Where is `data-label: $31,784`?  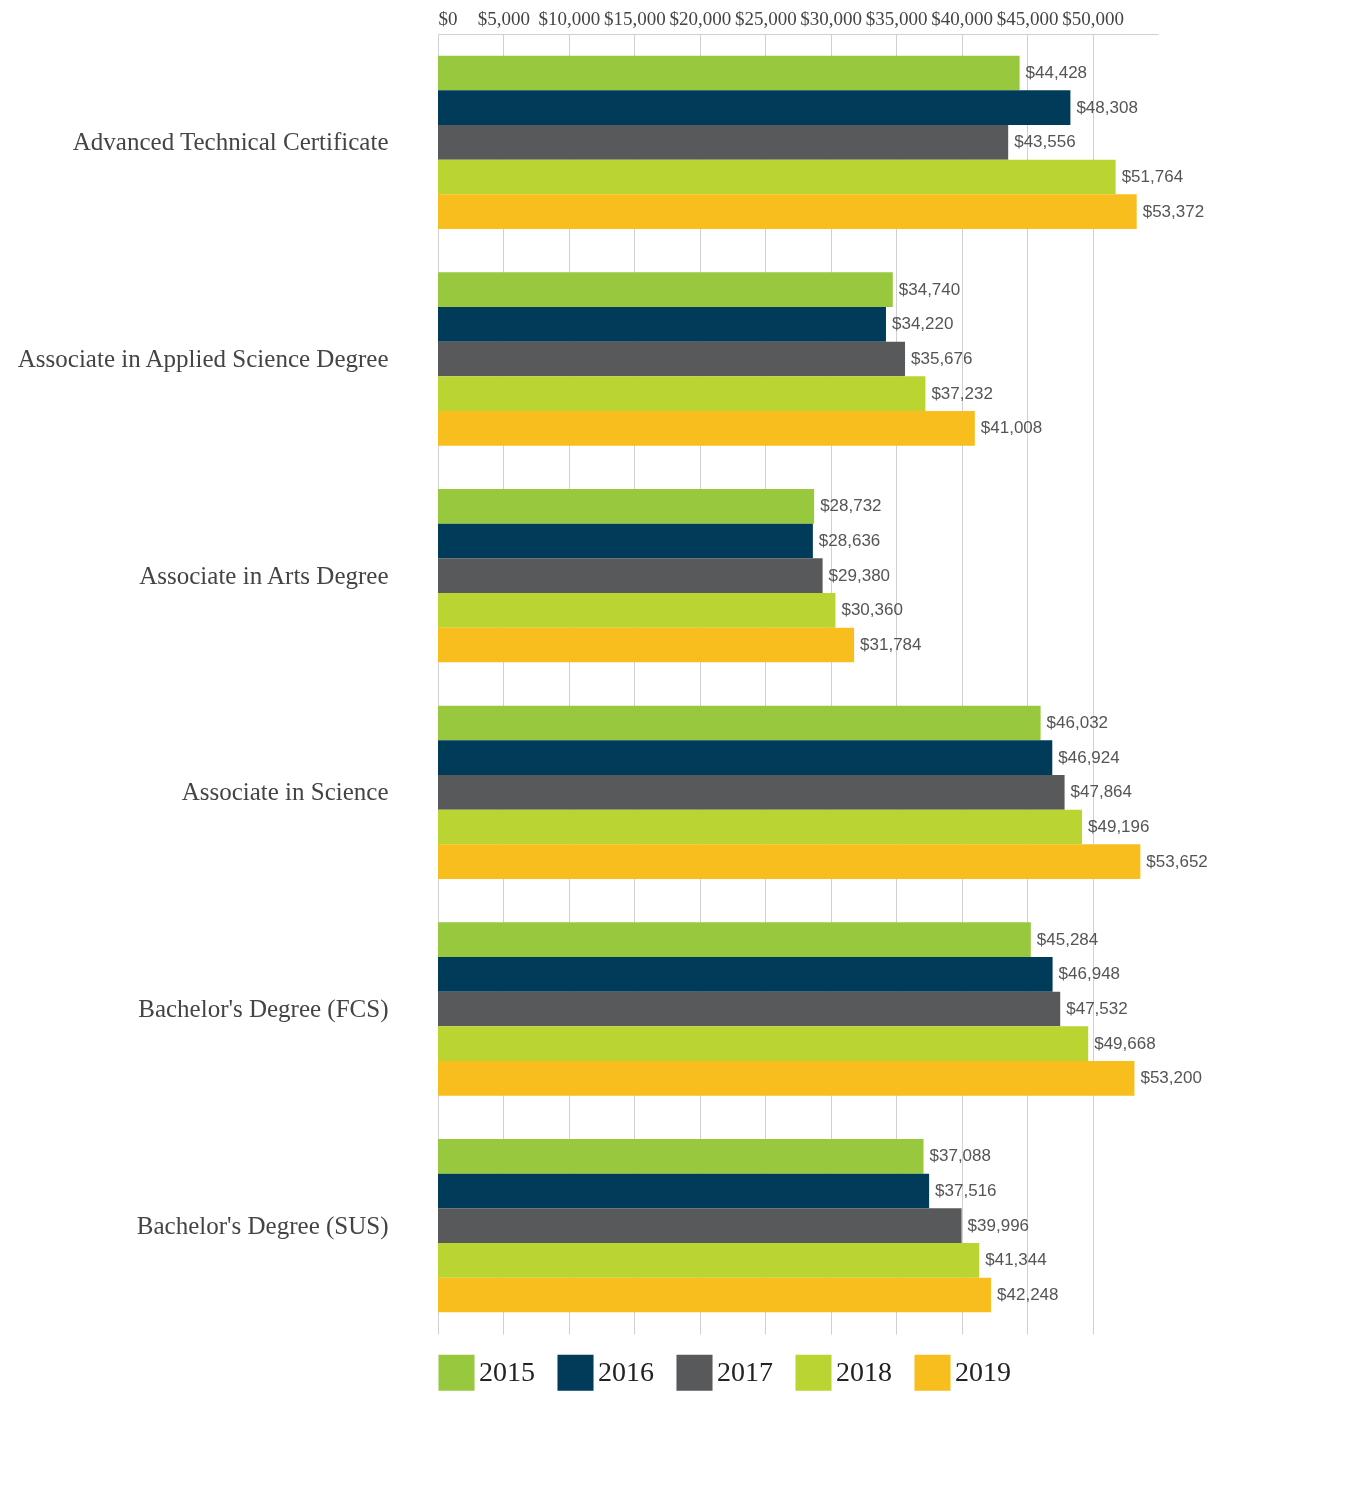
data-label: $31,784 is located at coordinates (891, 644).